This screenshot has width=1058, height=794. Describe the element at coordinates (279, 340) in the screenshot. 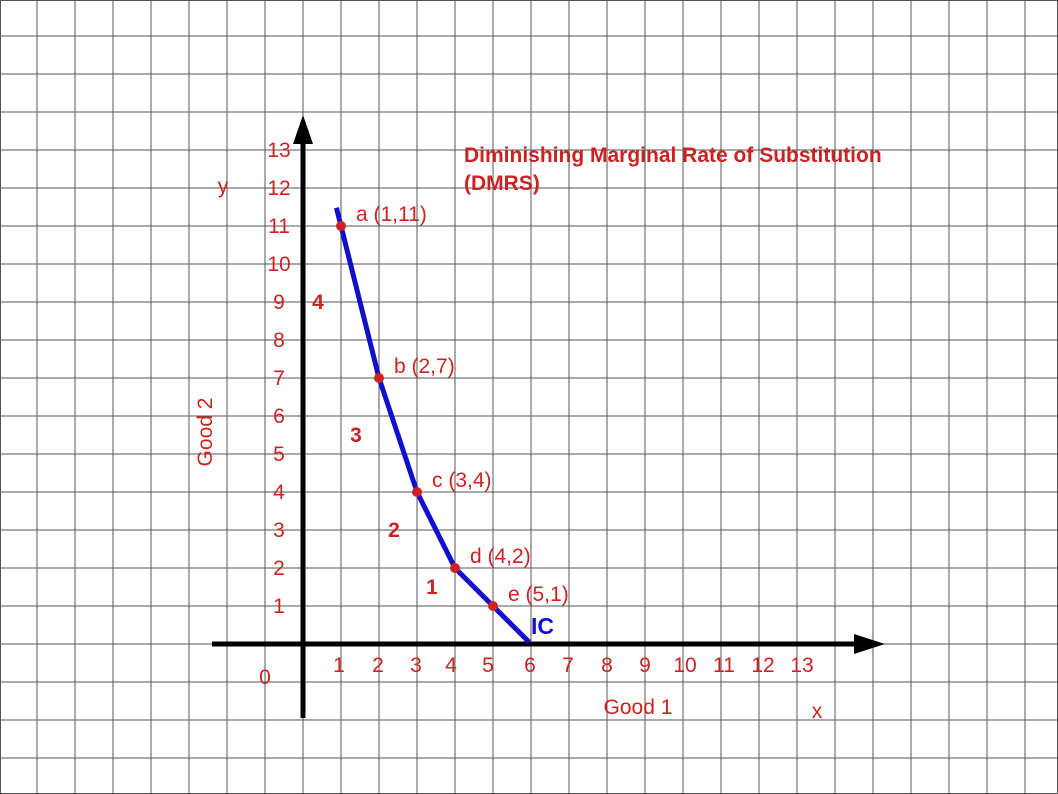

I see `y-tick-label: 8` at that location.